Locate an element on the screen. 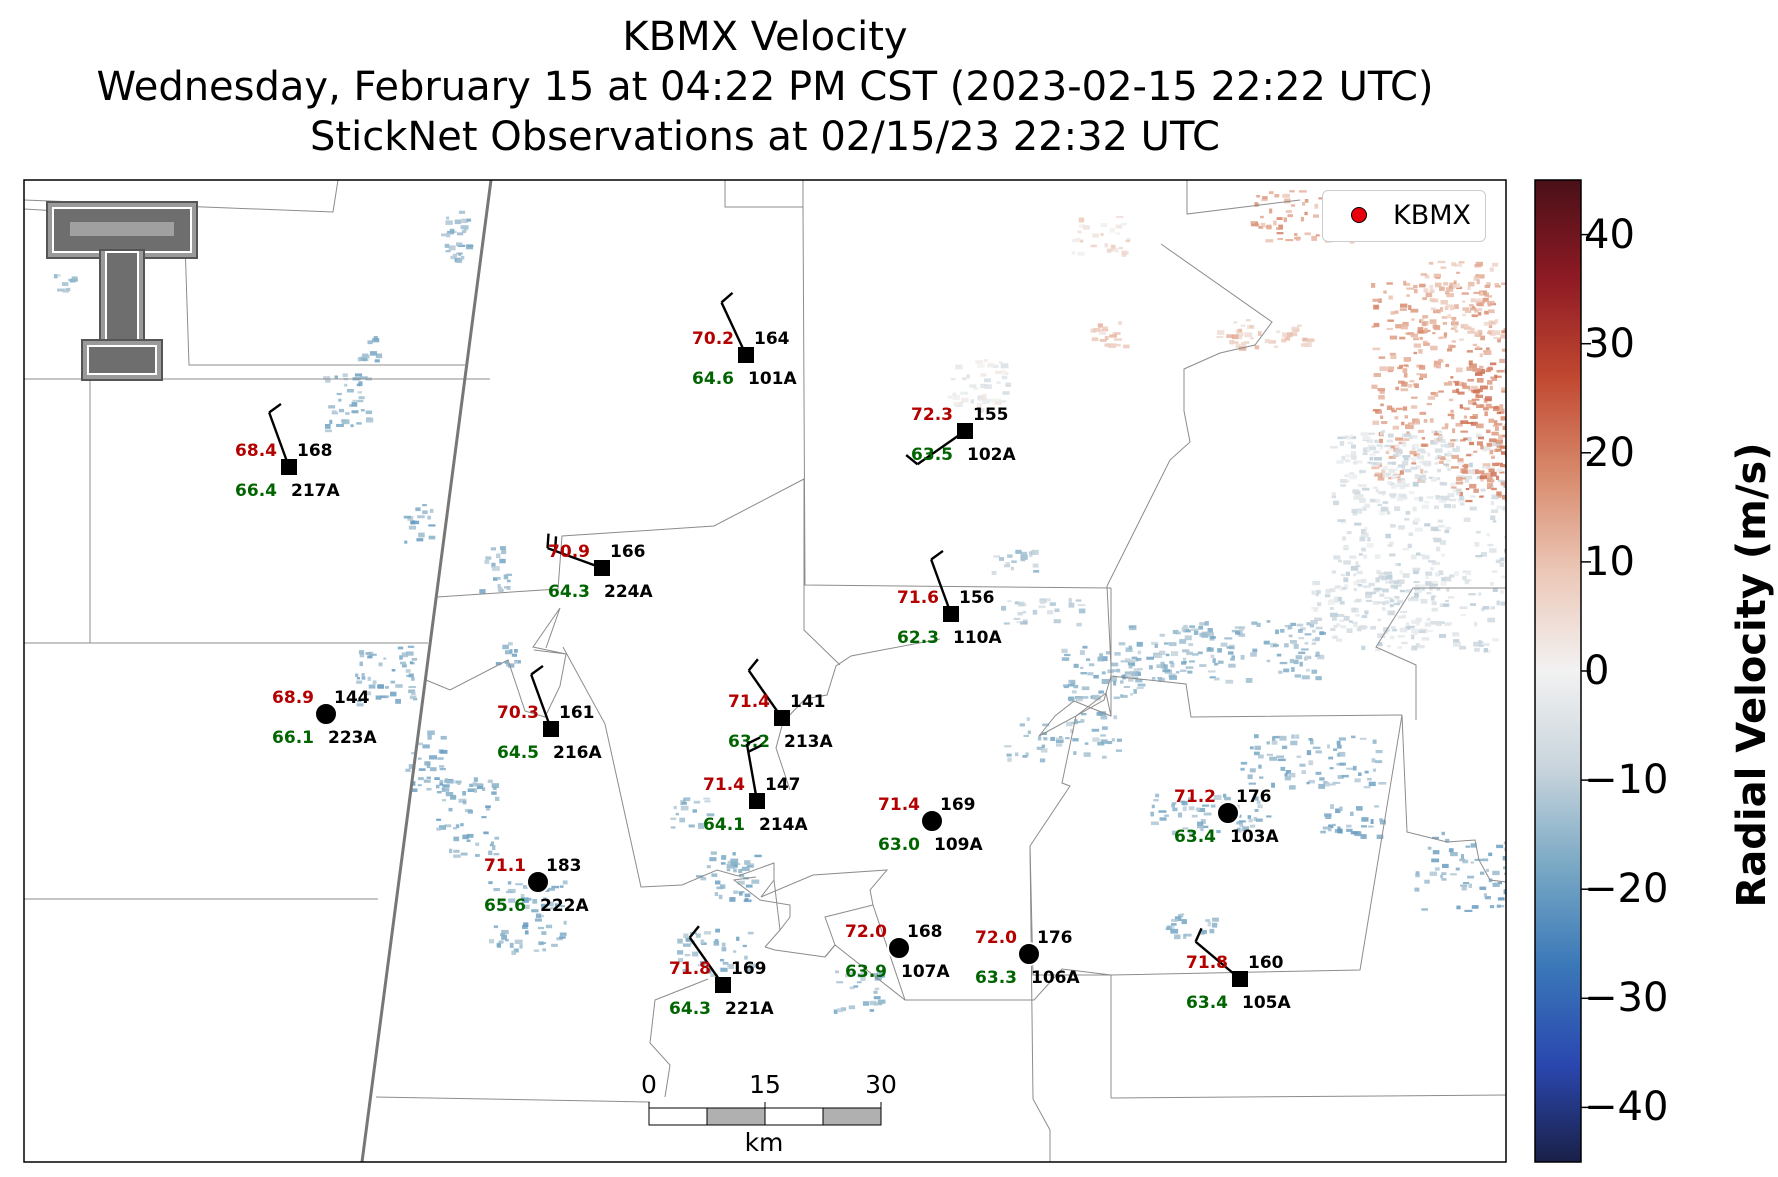 Image resolution: width=1778 pixels, height=1177 pixels. station-temperature: 71.4 is located at coordinates (749, 702).